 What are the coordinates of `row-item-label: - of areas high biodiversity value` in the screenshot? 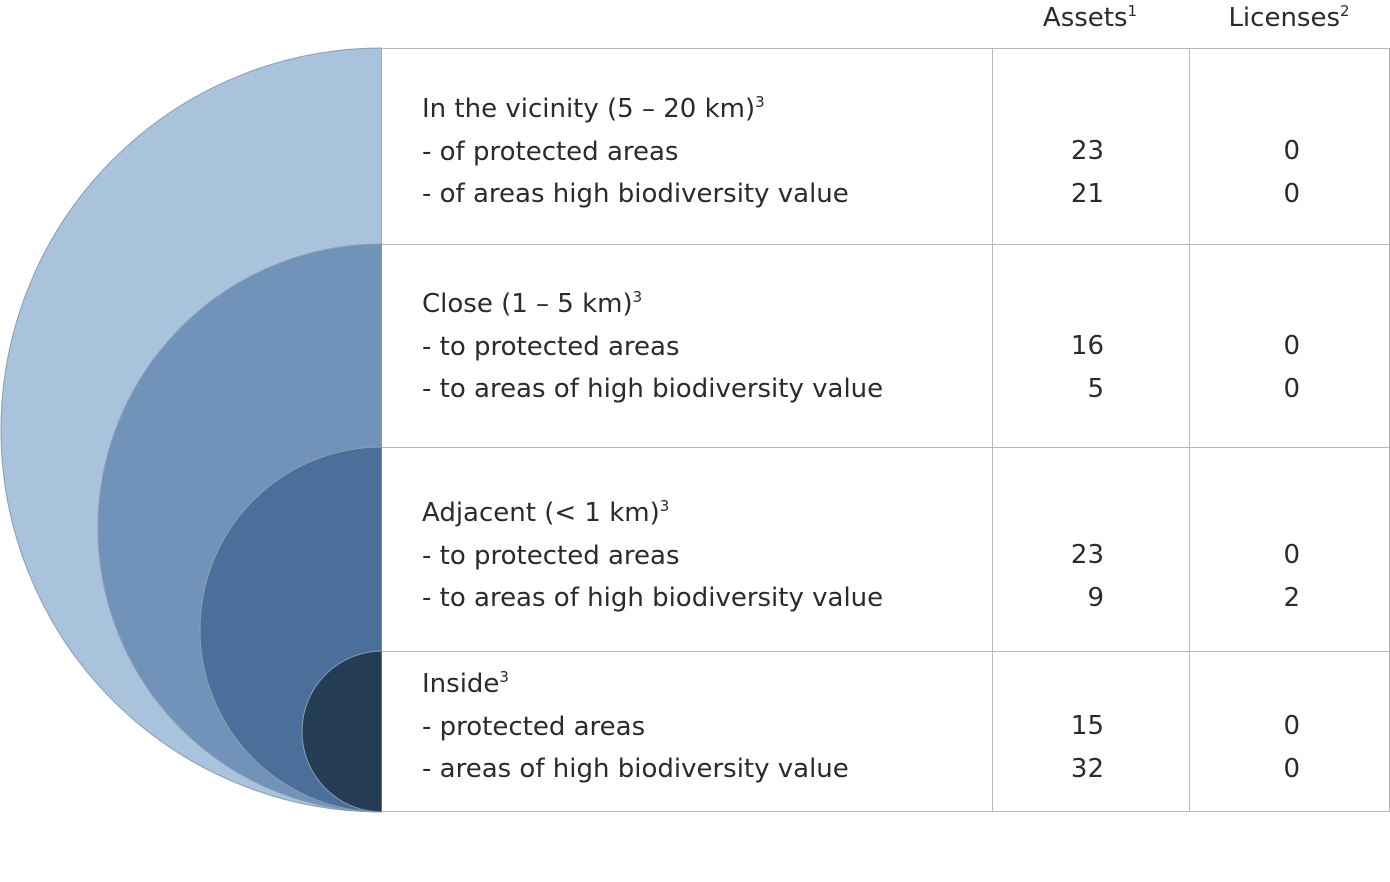 It's located at (635, 194).